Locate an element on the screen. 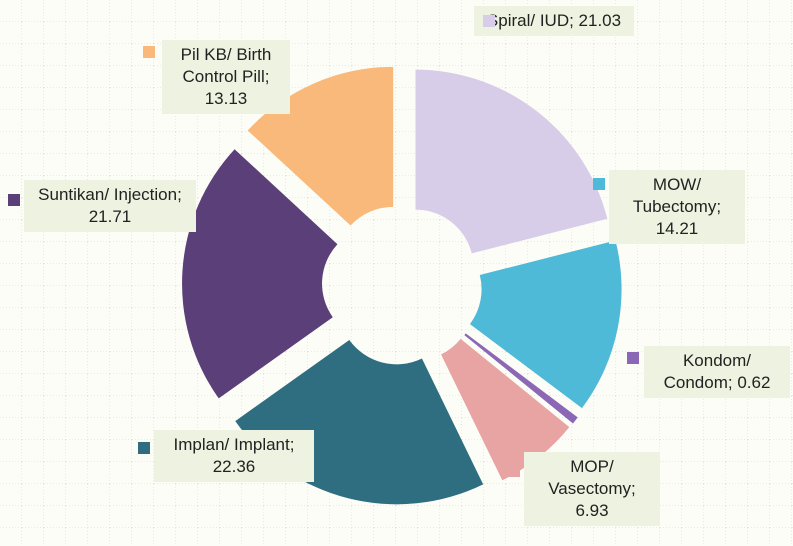 The height and width of the screenshot is (546, 793). slice-name: Pil KB/ Birth Control Pill is located at coordinates (226, 65).